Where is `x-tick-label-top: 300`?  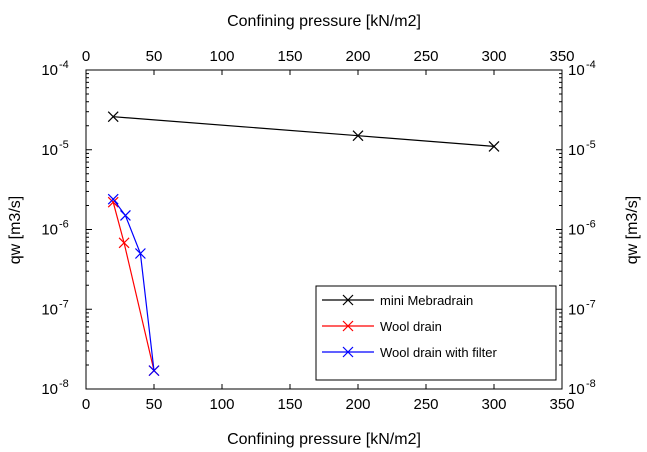
x-tick-label-top: 300 is located at coordinates (493, 56).